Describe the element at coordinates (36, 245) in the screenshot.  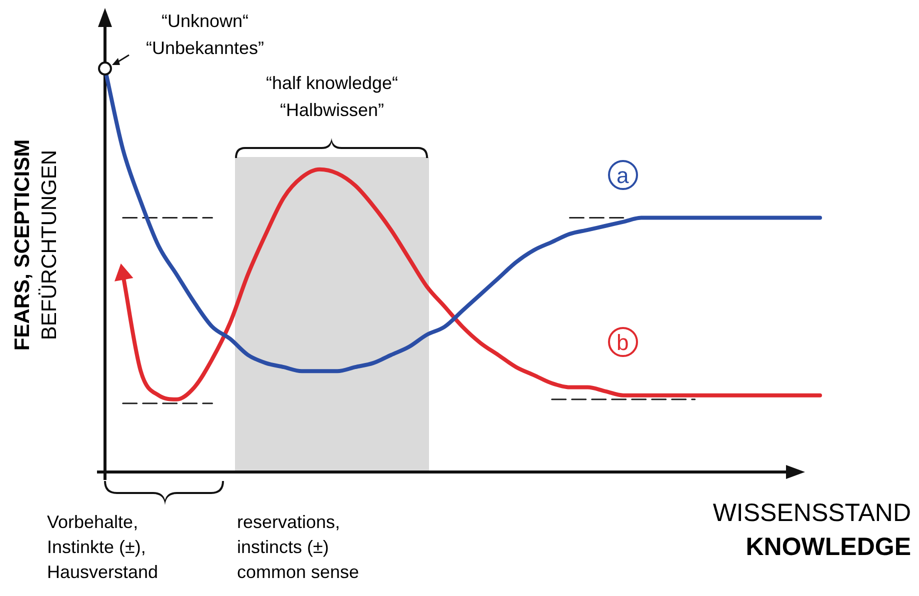
I see `y-axis-title: FEARS, SCEPTICISM BEFÜRCHTUNGEN` at that location.